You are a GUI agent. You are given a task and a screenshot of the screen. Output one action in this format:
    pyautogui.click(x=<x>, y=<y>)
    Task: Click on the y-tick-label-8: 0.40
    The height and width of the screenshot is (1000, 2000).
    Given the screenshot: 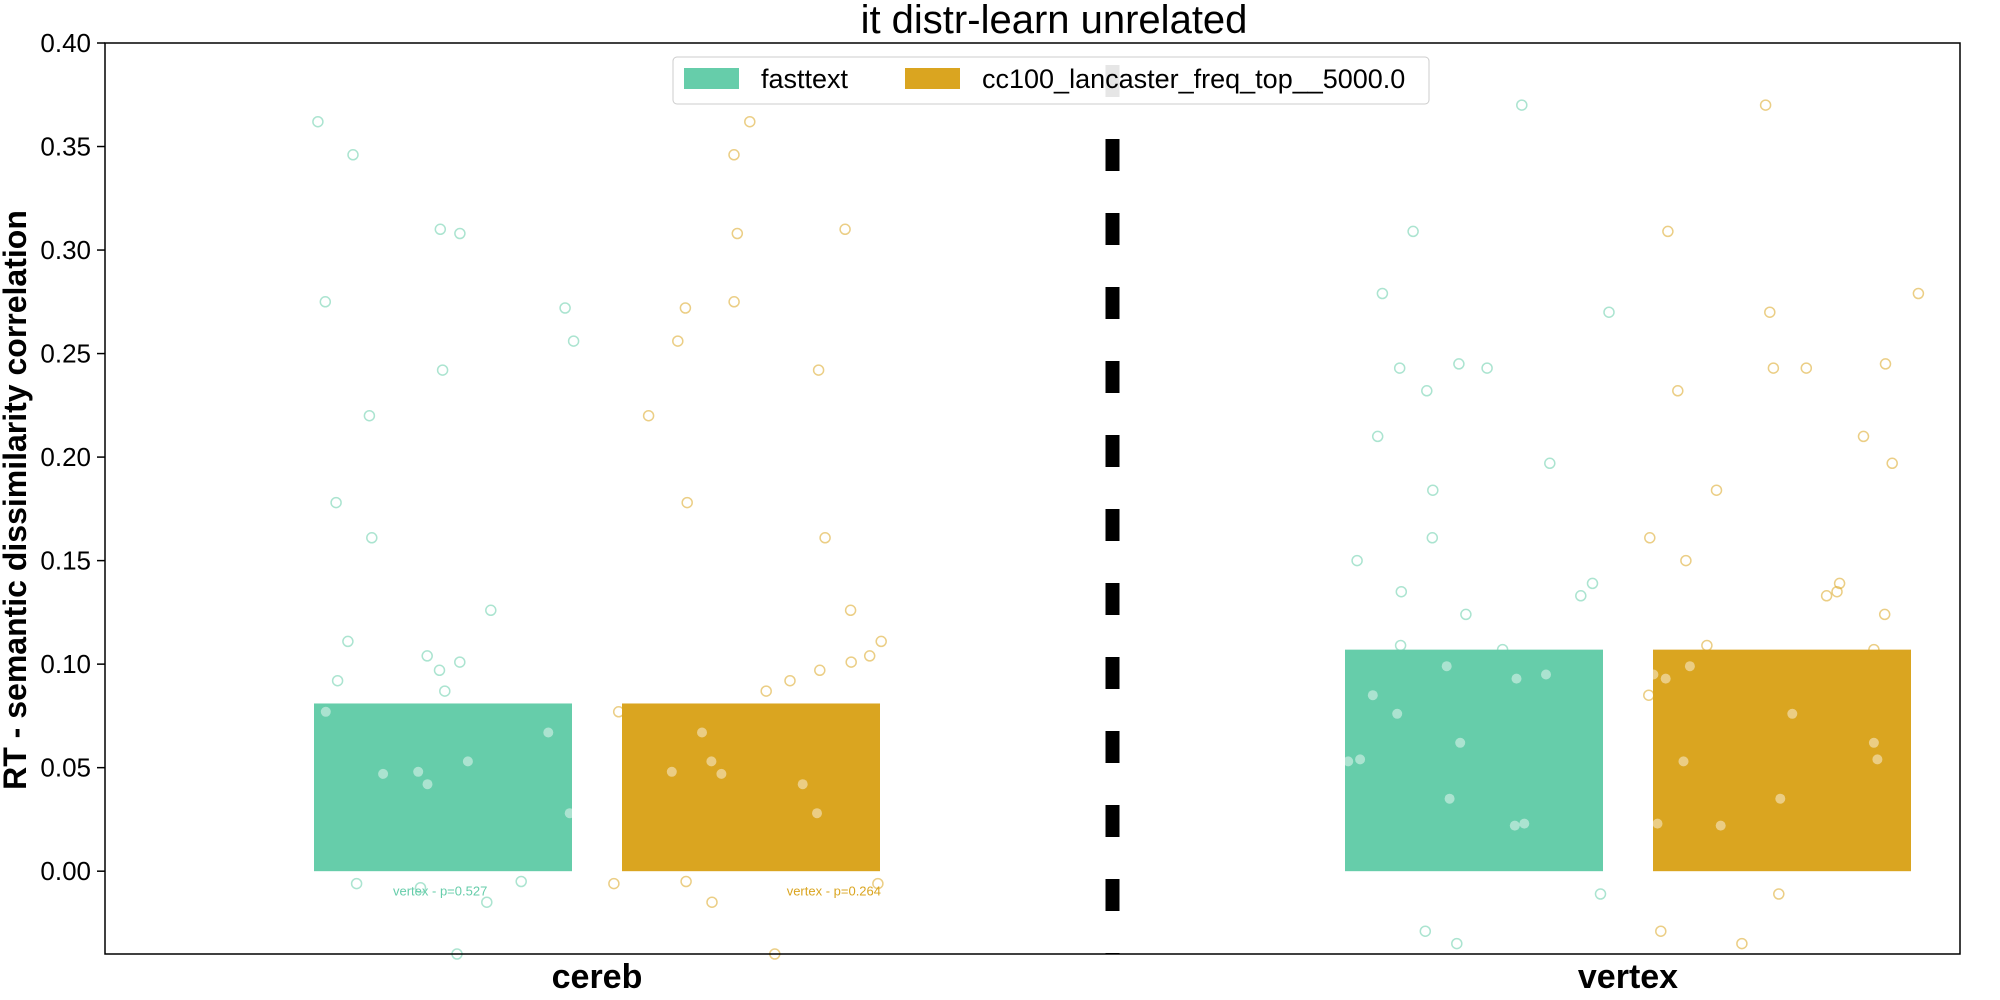 What is the action you would take?
    pyautogui.click(x=65, y=43)
    